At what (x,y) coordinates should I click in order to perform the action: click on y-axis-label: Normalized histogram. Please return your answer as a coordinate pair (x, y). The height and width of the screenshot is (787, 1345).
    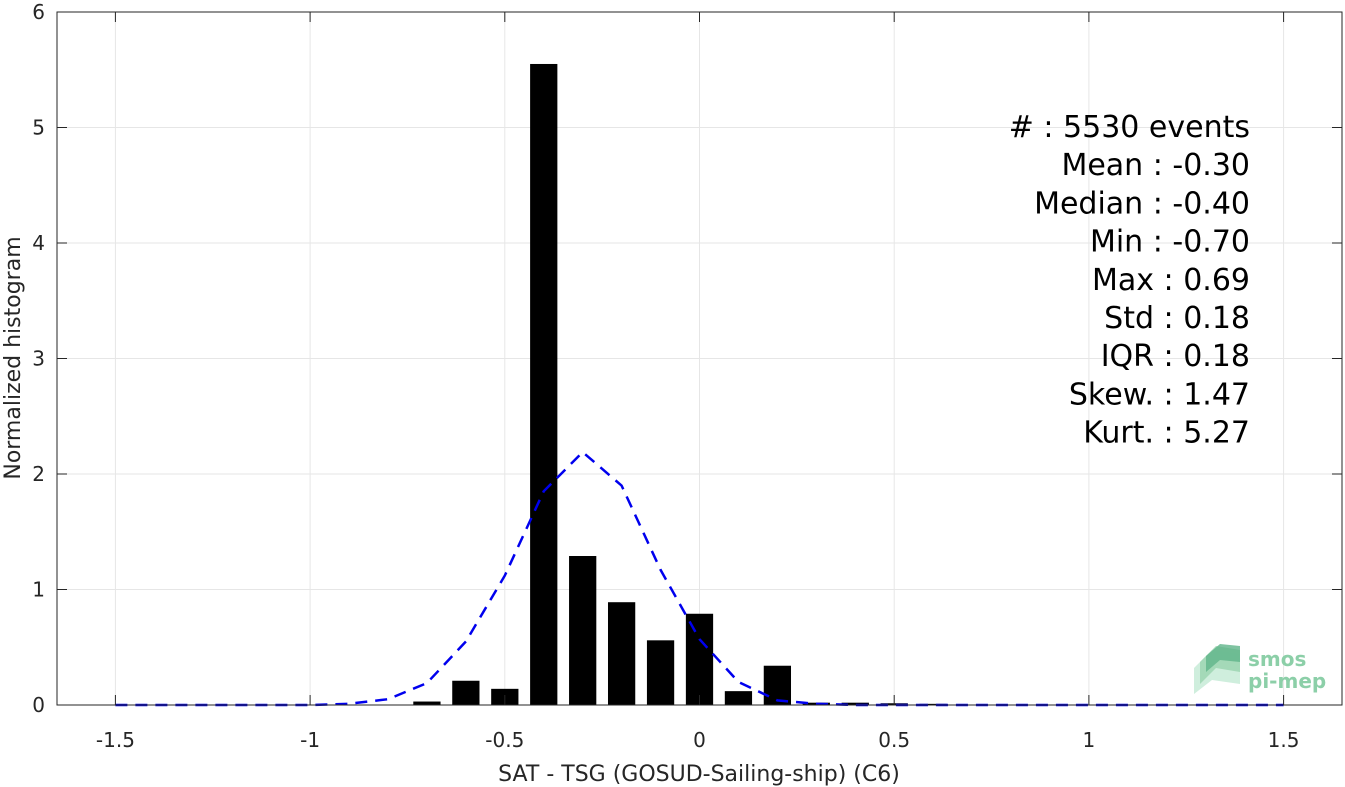
    Looking at the image, I should click on (13, 357).